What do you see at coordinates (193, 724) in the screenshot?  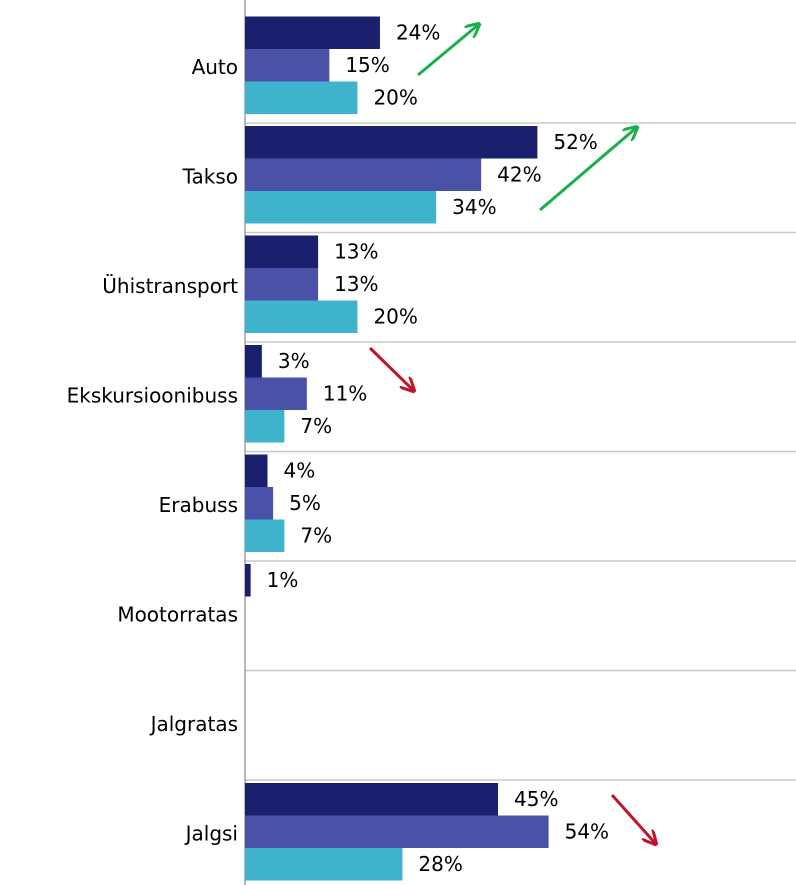 I see `category-label: Jalgratas` at bounding box center [193, 724].